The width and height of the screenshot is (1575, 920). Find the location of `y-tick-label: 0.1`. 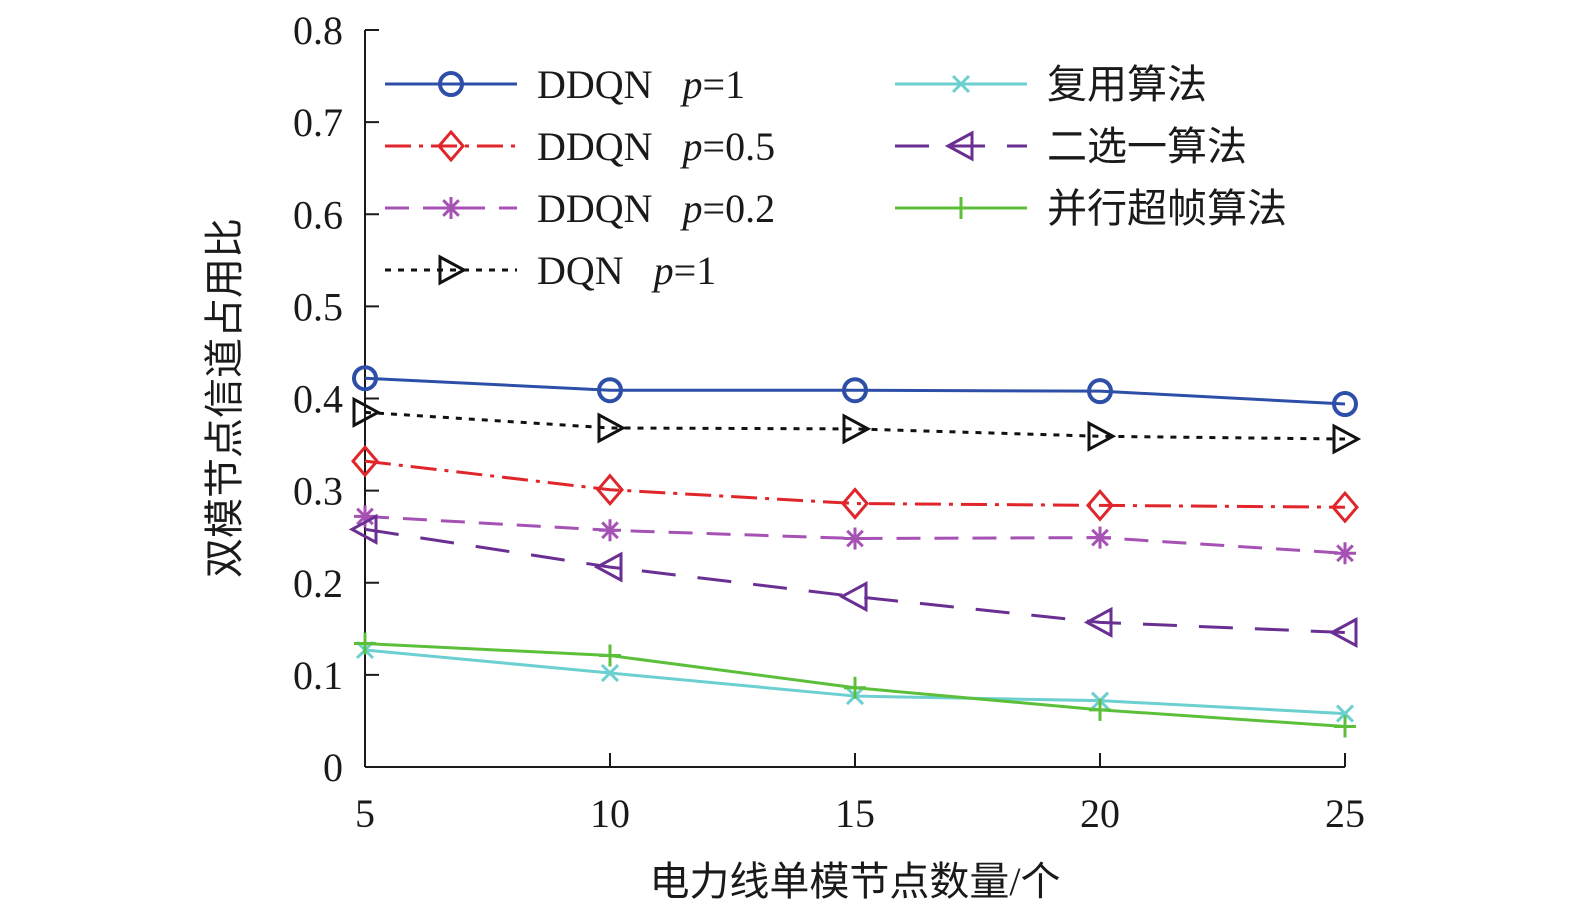

y-tick-label: 0.1 is located at coordinates (318, 675).